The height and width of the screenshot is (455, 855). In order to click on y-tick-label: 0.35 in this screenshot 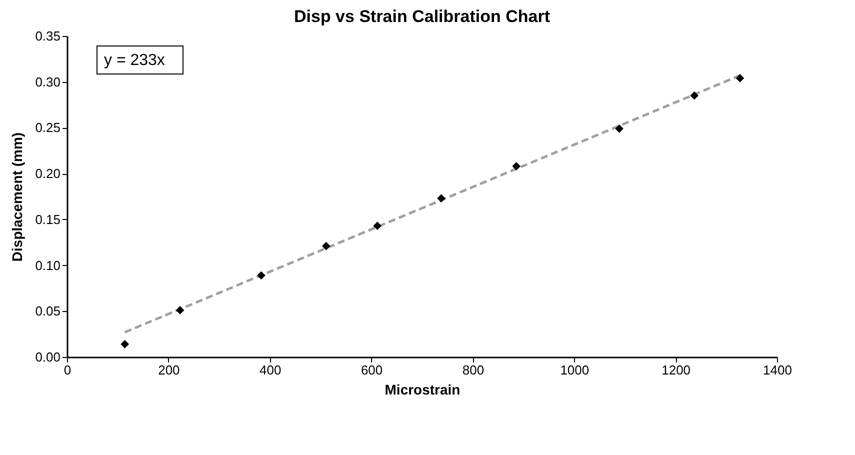, I will do `click(47, 36)`.